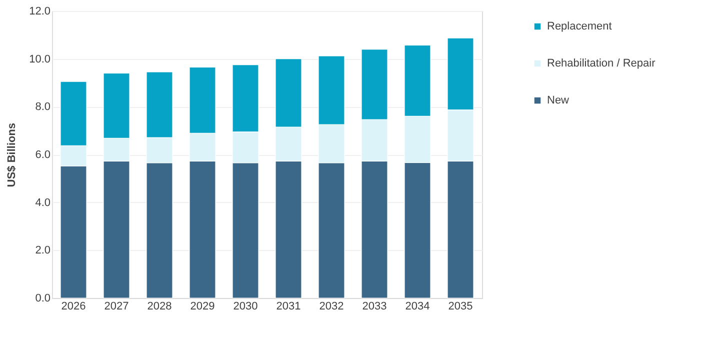  What do you see at coordinates (417, 306) in the screenshot?
I see `x-tick-label: 2034` at bounding box center [417, 306].